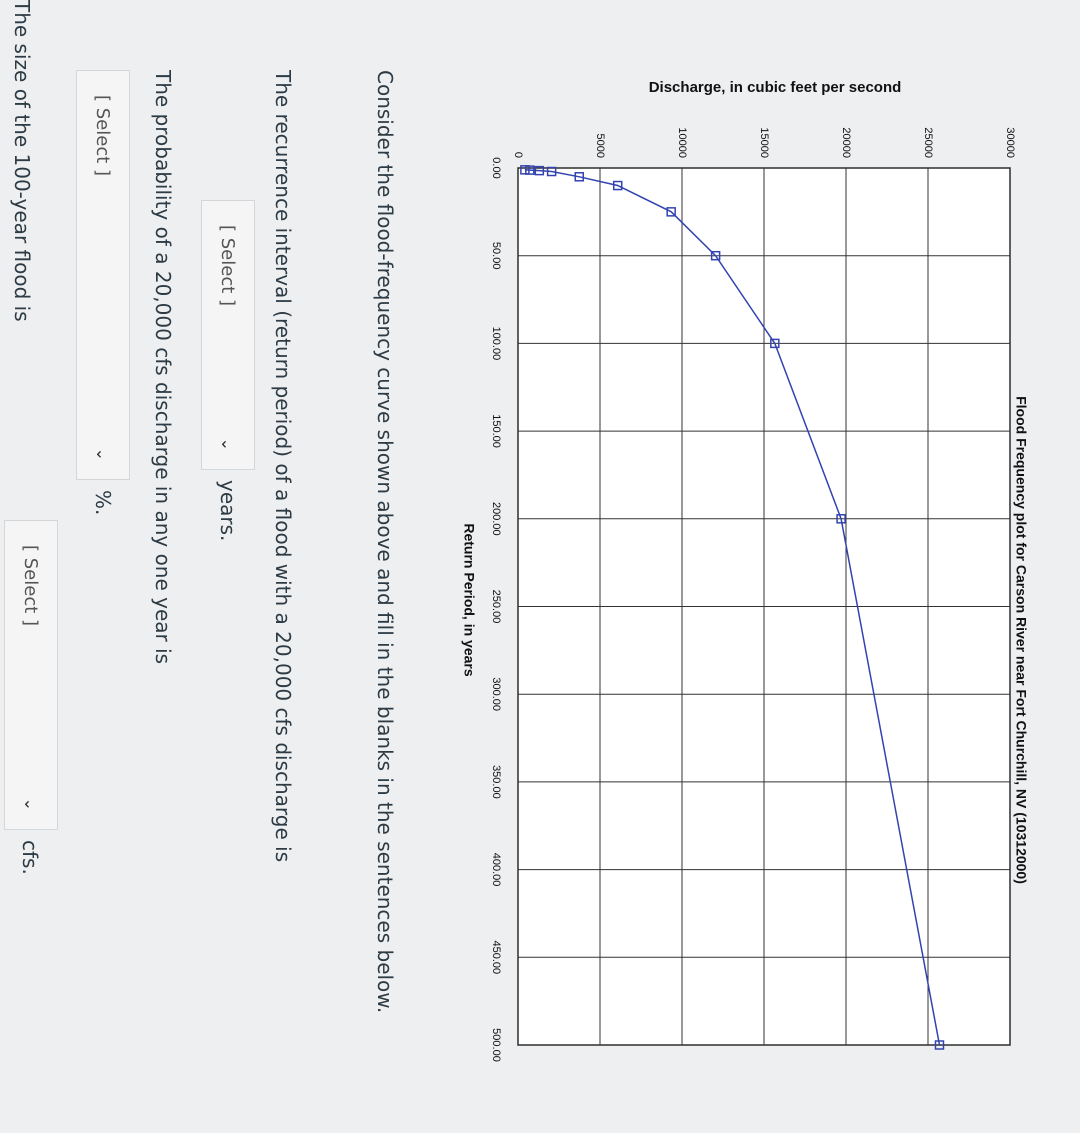  Describe the element at coordinates (496, 167) in the screenshot. I see `x-tick-label: 0.00` at that location.